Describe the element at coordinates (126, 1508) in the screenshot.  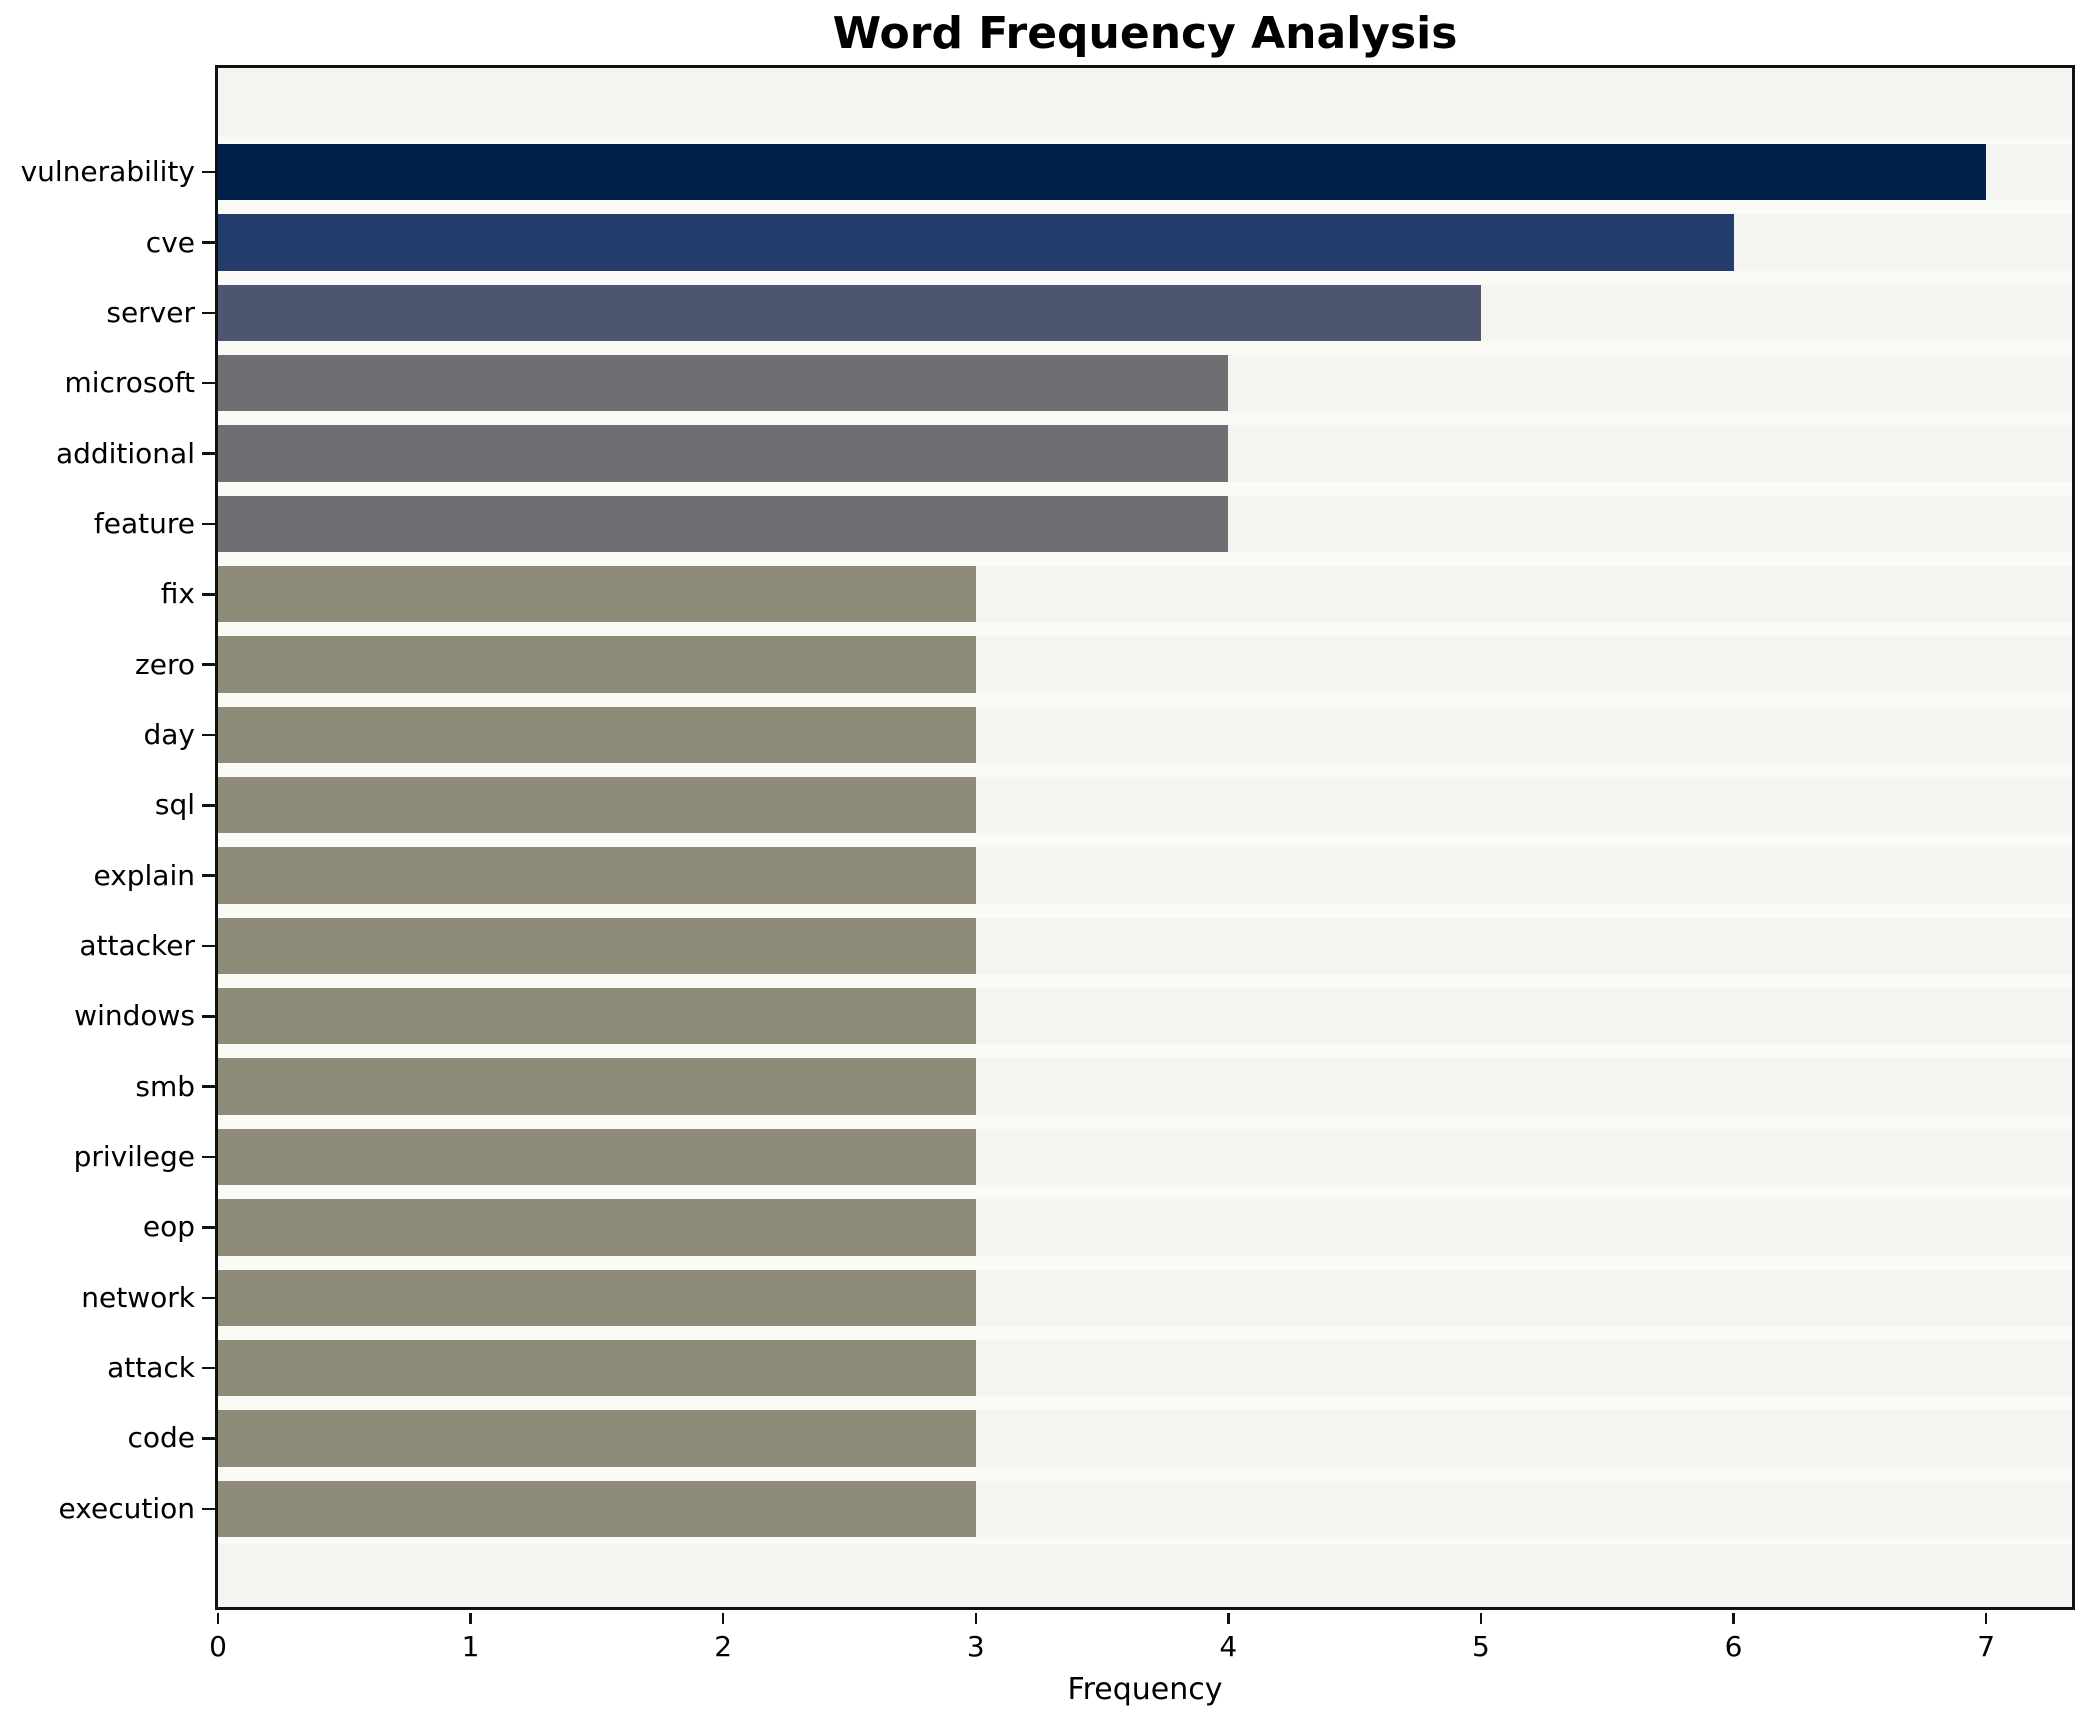
I see `y-tick-label-execution: execution` at that location.